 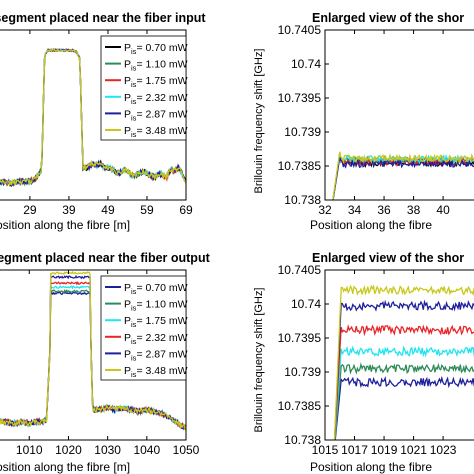 What do you see at coordinates (107, 450) in the screenshot?
I see `x-tick-label: 1030` at bounding box center [107, 450].